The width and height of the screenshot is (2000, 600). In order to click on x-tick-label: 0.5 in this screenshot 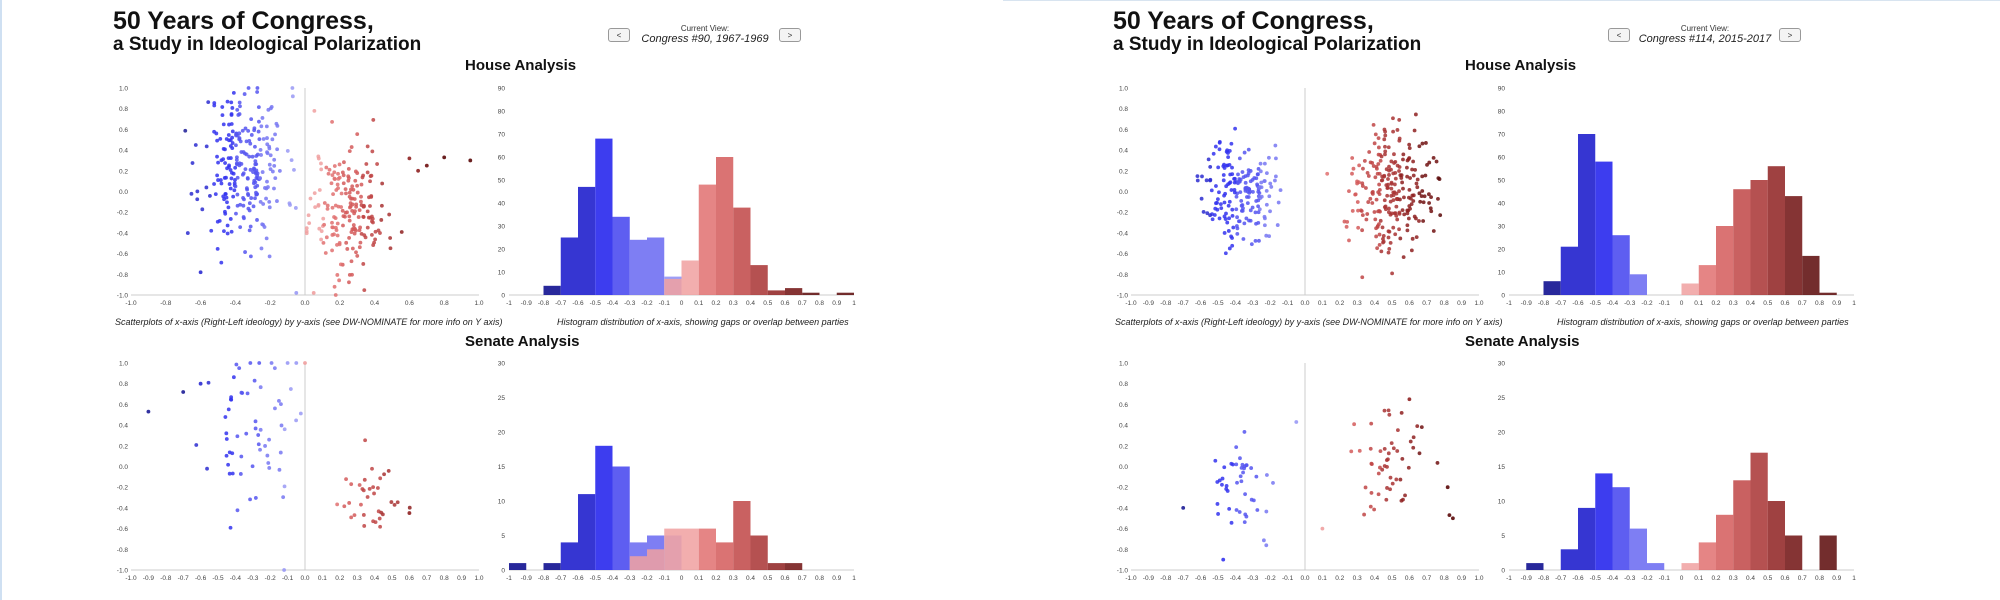, I will do `click(1767, 303)`.